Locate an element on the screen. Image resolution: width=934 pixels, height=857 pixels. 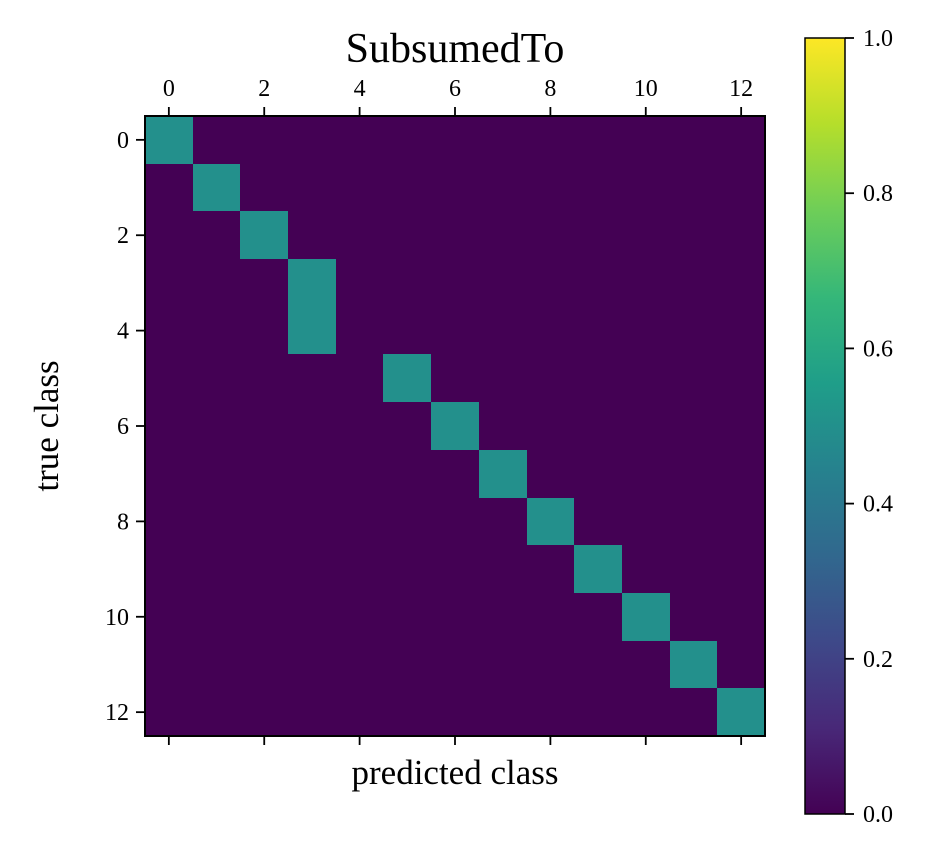
x-tick-label: 0 is located at coordinates (169, 89).